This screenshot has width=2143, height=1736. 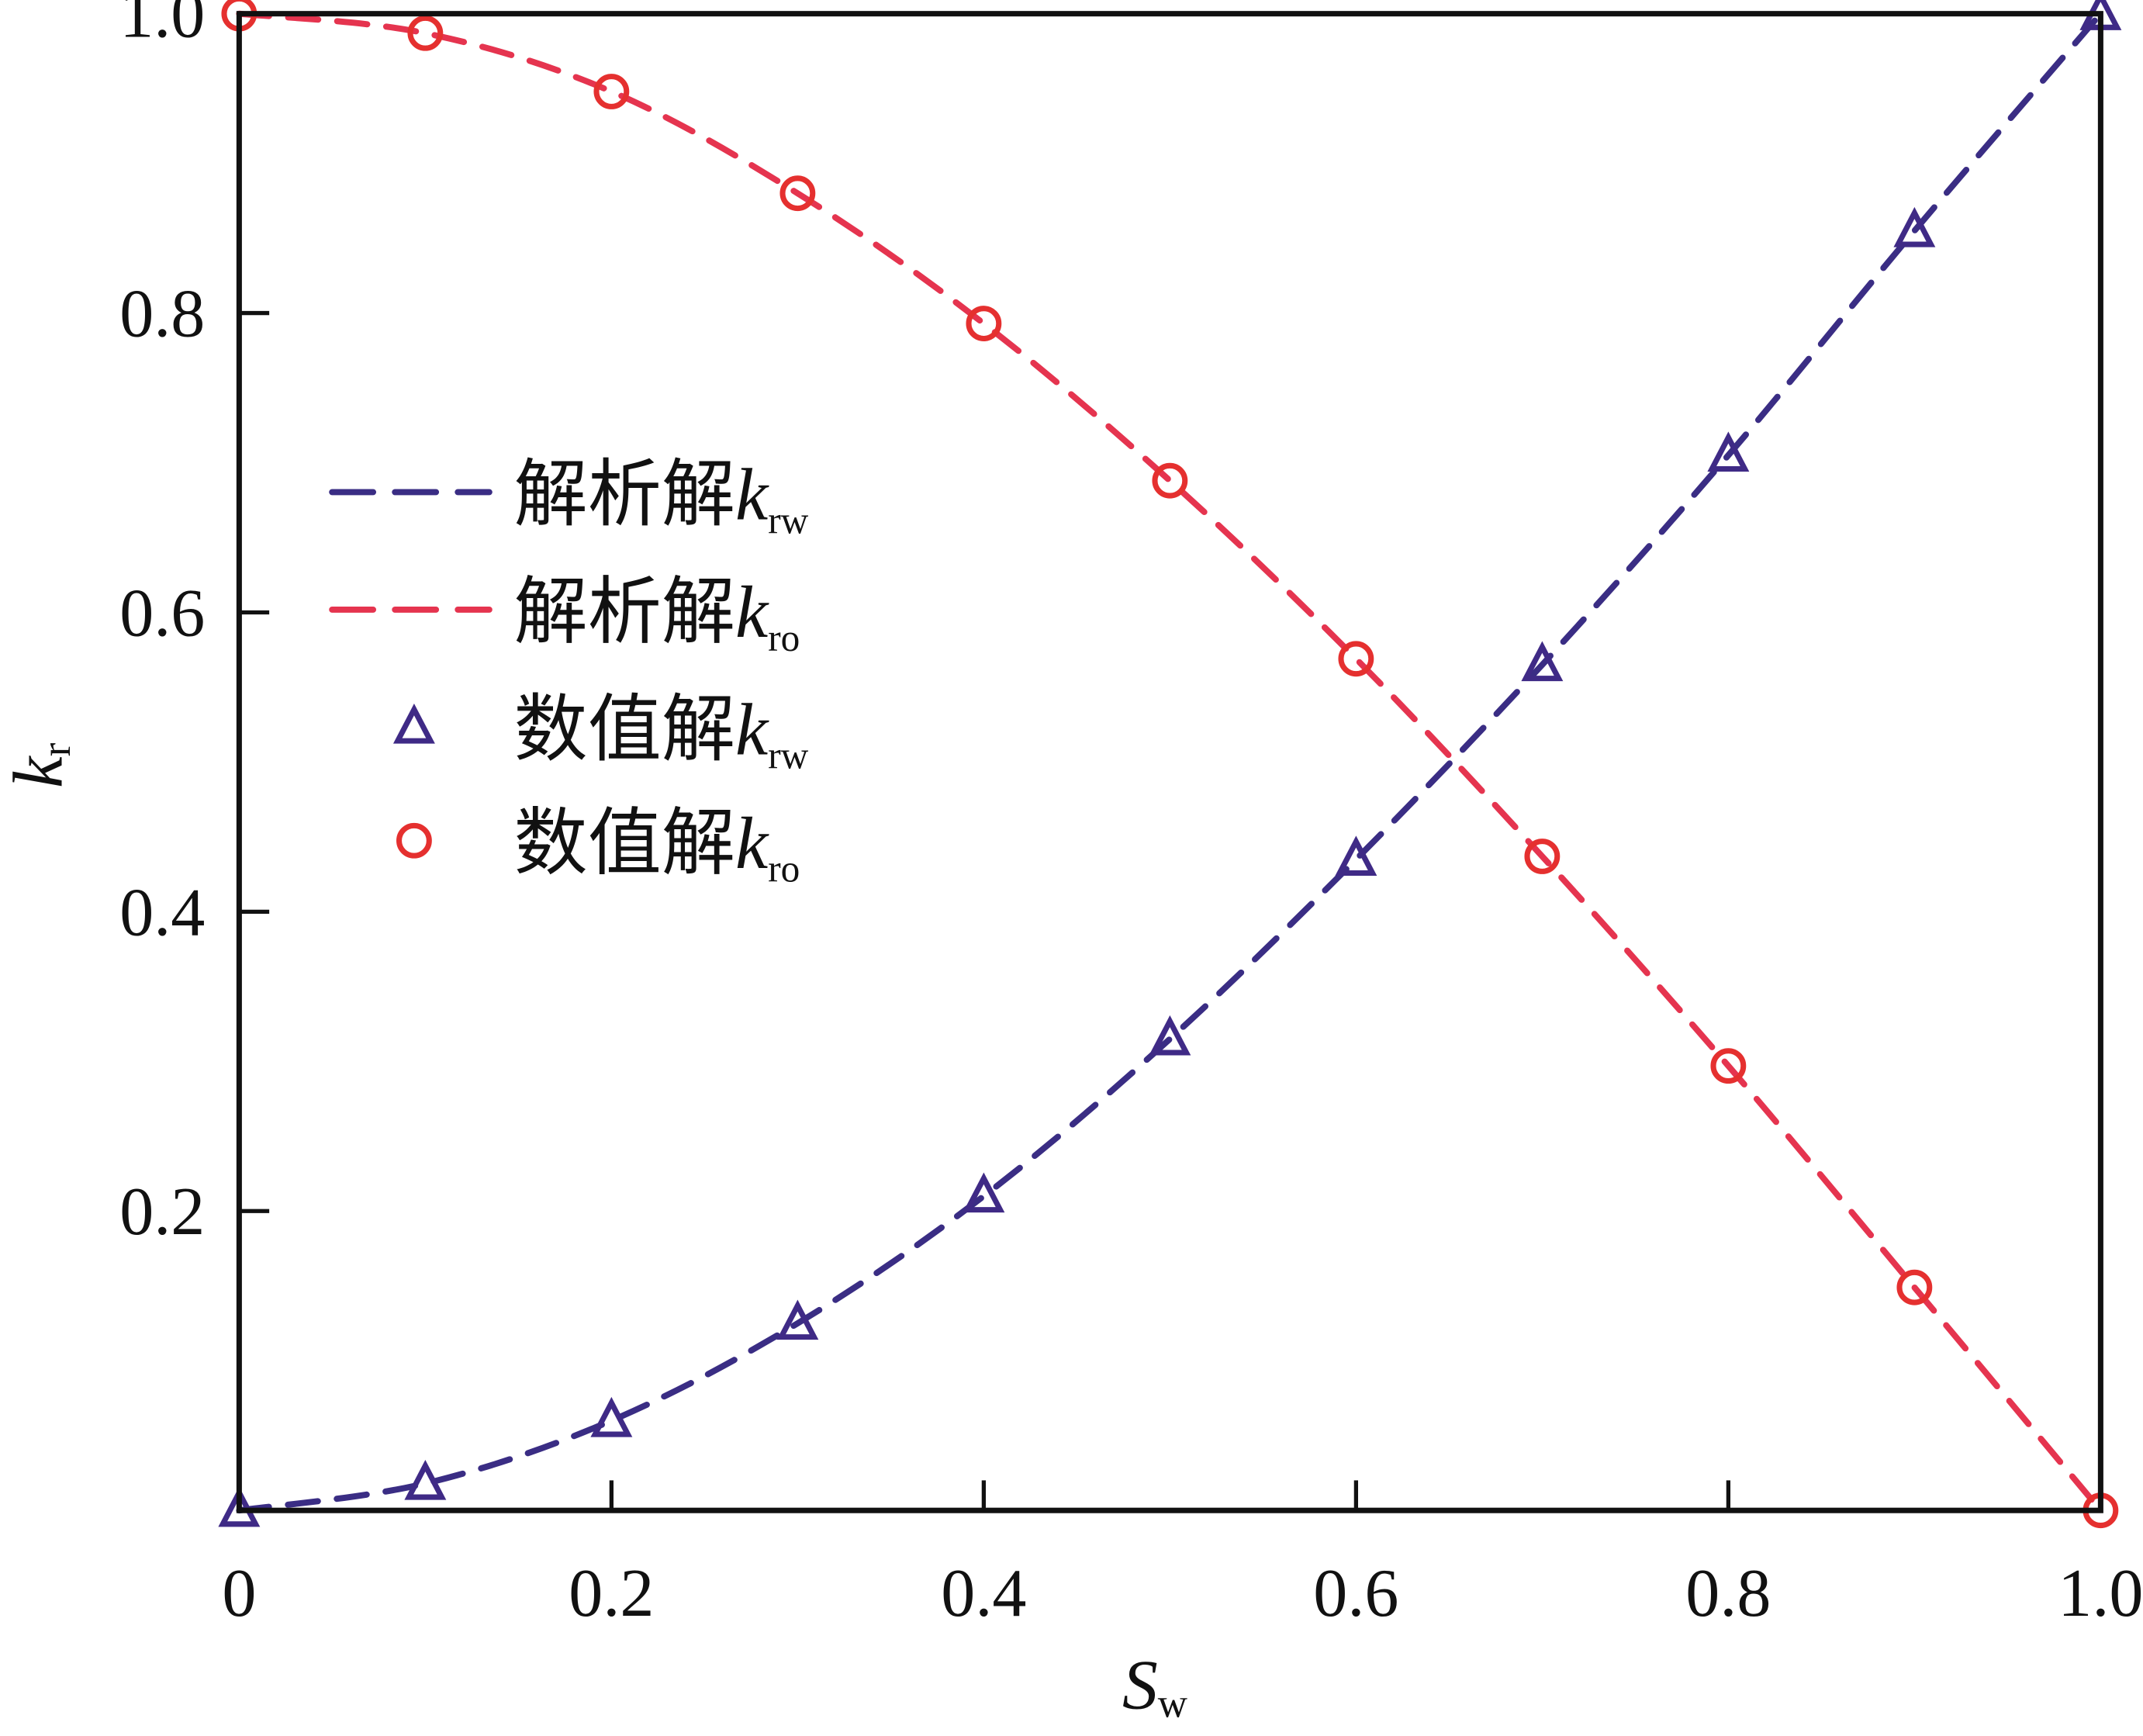 What do you see at coordinates (414, 723) in the screenshot?
I see `legend-triangle-icon` at bounding box center [414, 723].